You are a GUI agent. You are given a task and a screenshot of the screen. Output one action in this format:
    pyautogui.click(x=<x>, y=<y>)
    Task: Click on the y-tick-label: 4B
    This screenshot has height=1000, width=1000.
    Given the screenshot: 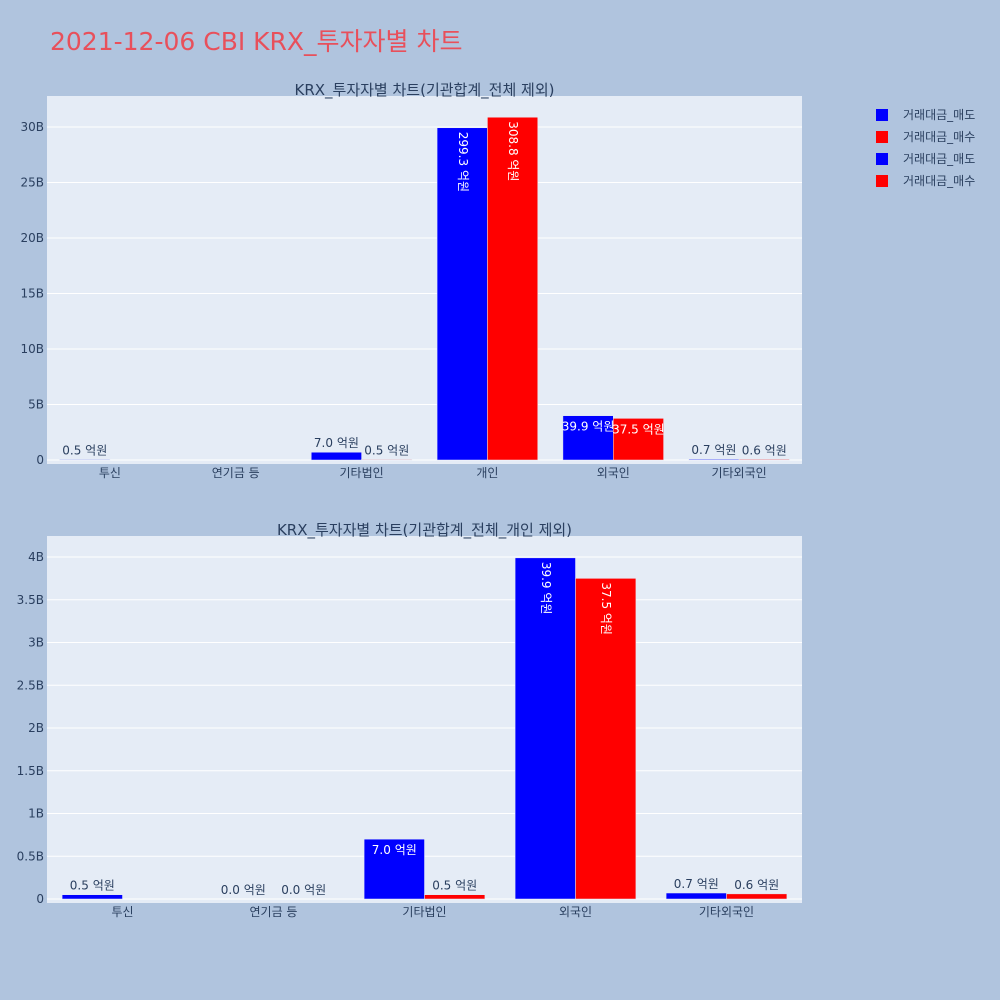 What is the action you would take?
    pyautogui.click(x=36, y=557)
    